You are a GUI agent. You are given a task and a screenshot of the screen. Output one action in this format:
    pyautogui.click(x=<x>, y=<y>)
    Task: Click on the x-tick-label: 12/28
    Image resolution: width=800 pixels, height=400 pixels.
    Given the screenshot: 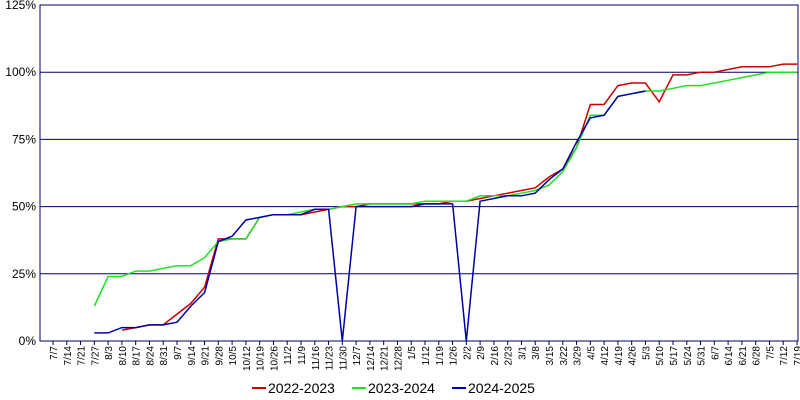 What is the action you would take?
    pyautogui.click(x=398, y=358)
    